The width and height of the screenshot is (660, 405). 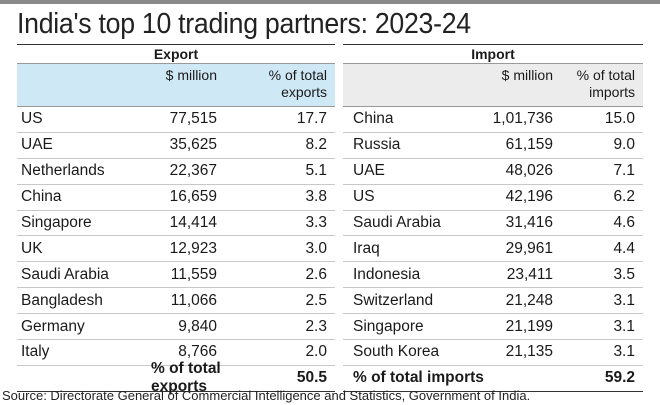 I want to click on value-cell: 21,199, so click(x=529, y=326).